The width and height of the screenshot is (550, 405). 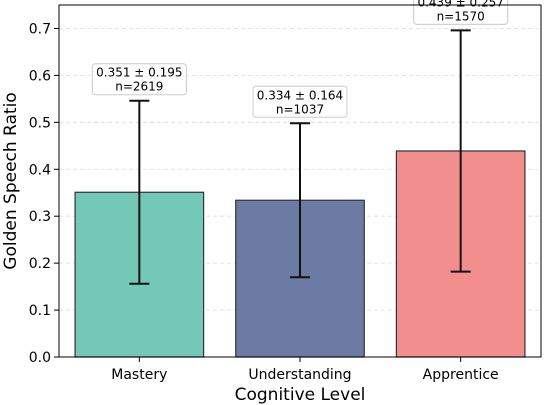 I want to click on annotation-count: n=1570, so click(x=461, y=16).